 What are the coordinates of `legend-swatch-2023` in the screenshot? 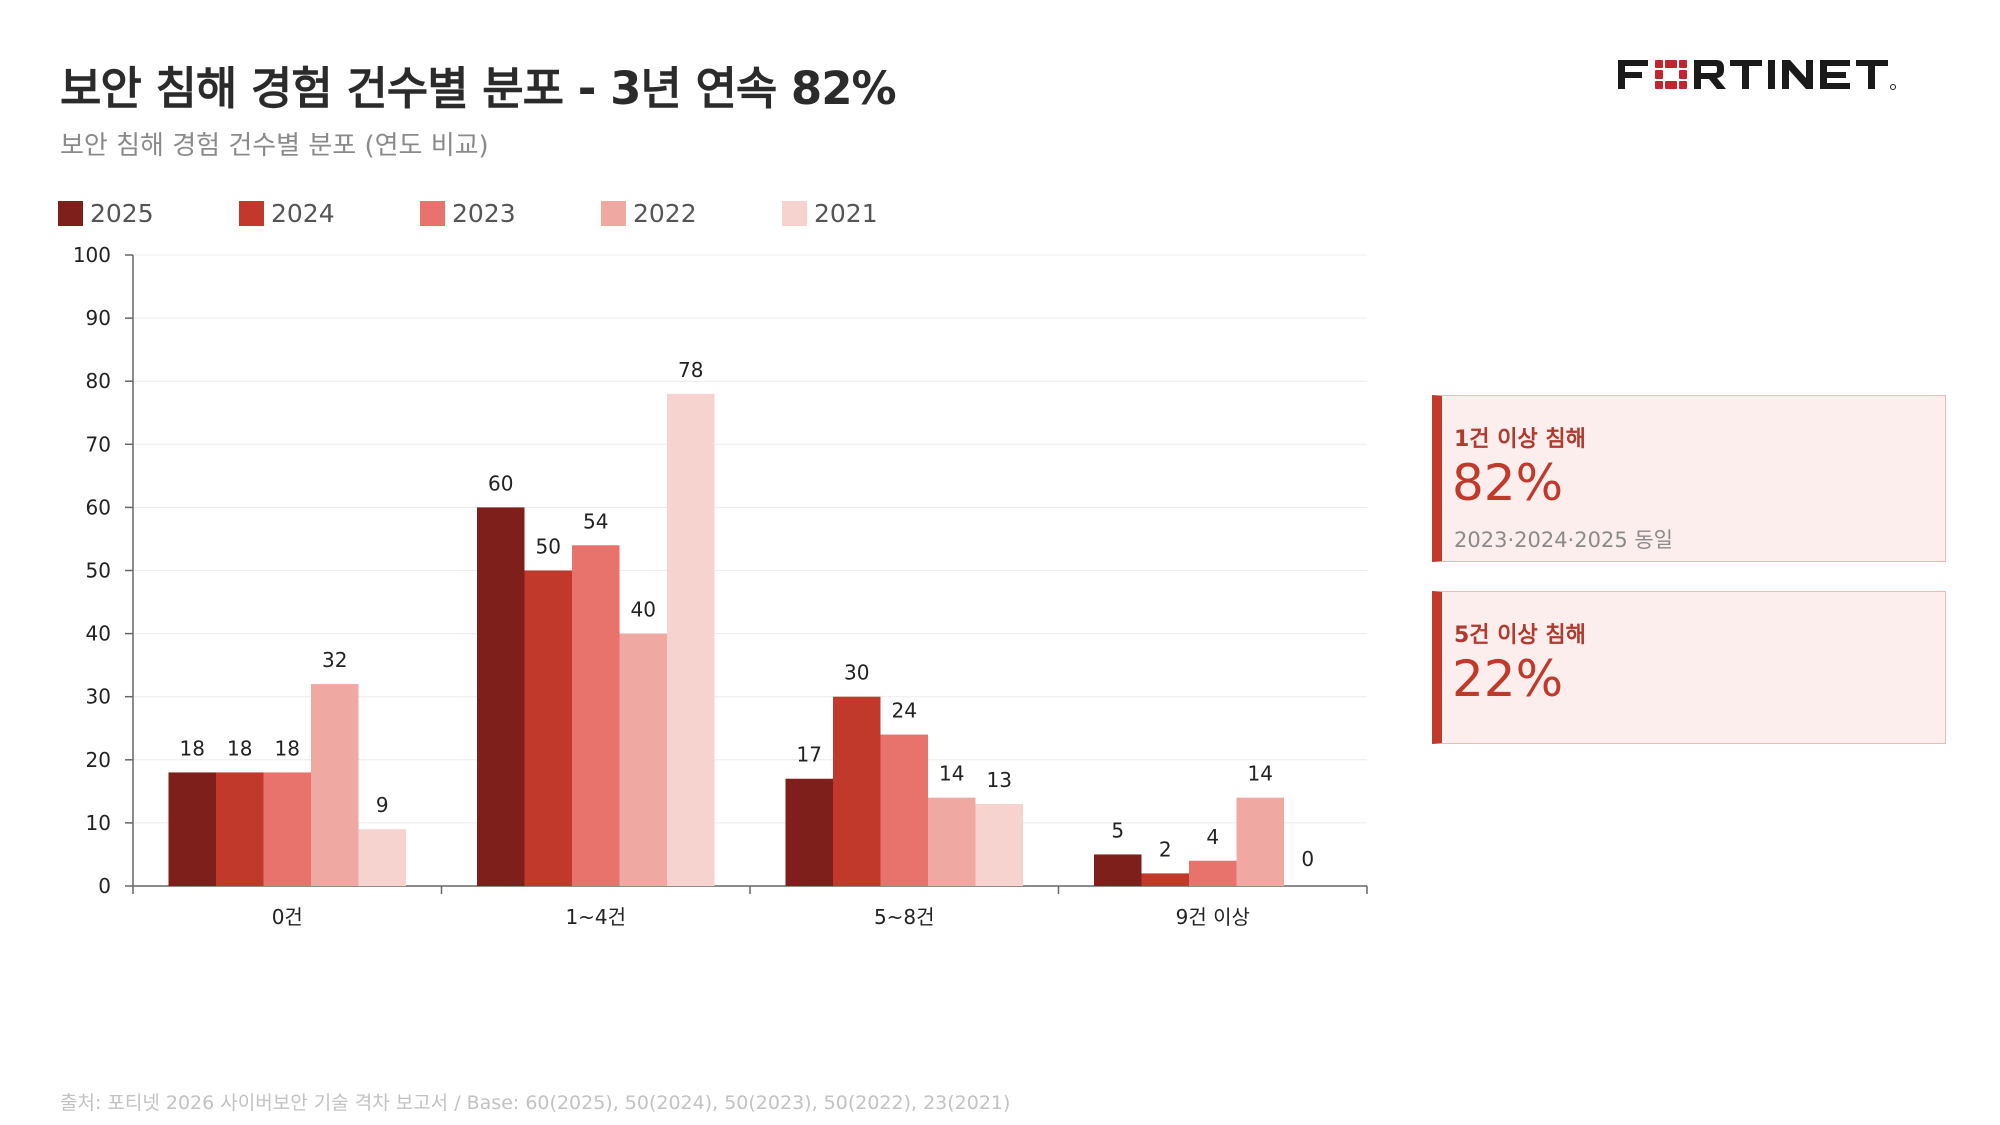 It's located at (432, 213).